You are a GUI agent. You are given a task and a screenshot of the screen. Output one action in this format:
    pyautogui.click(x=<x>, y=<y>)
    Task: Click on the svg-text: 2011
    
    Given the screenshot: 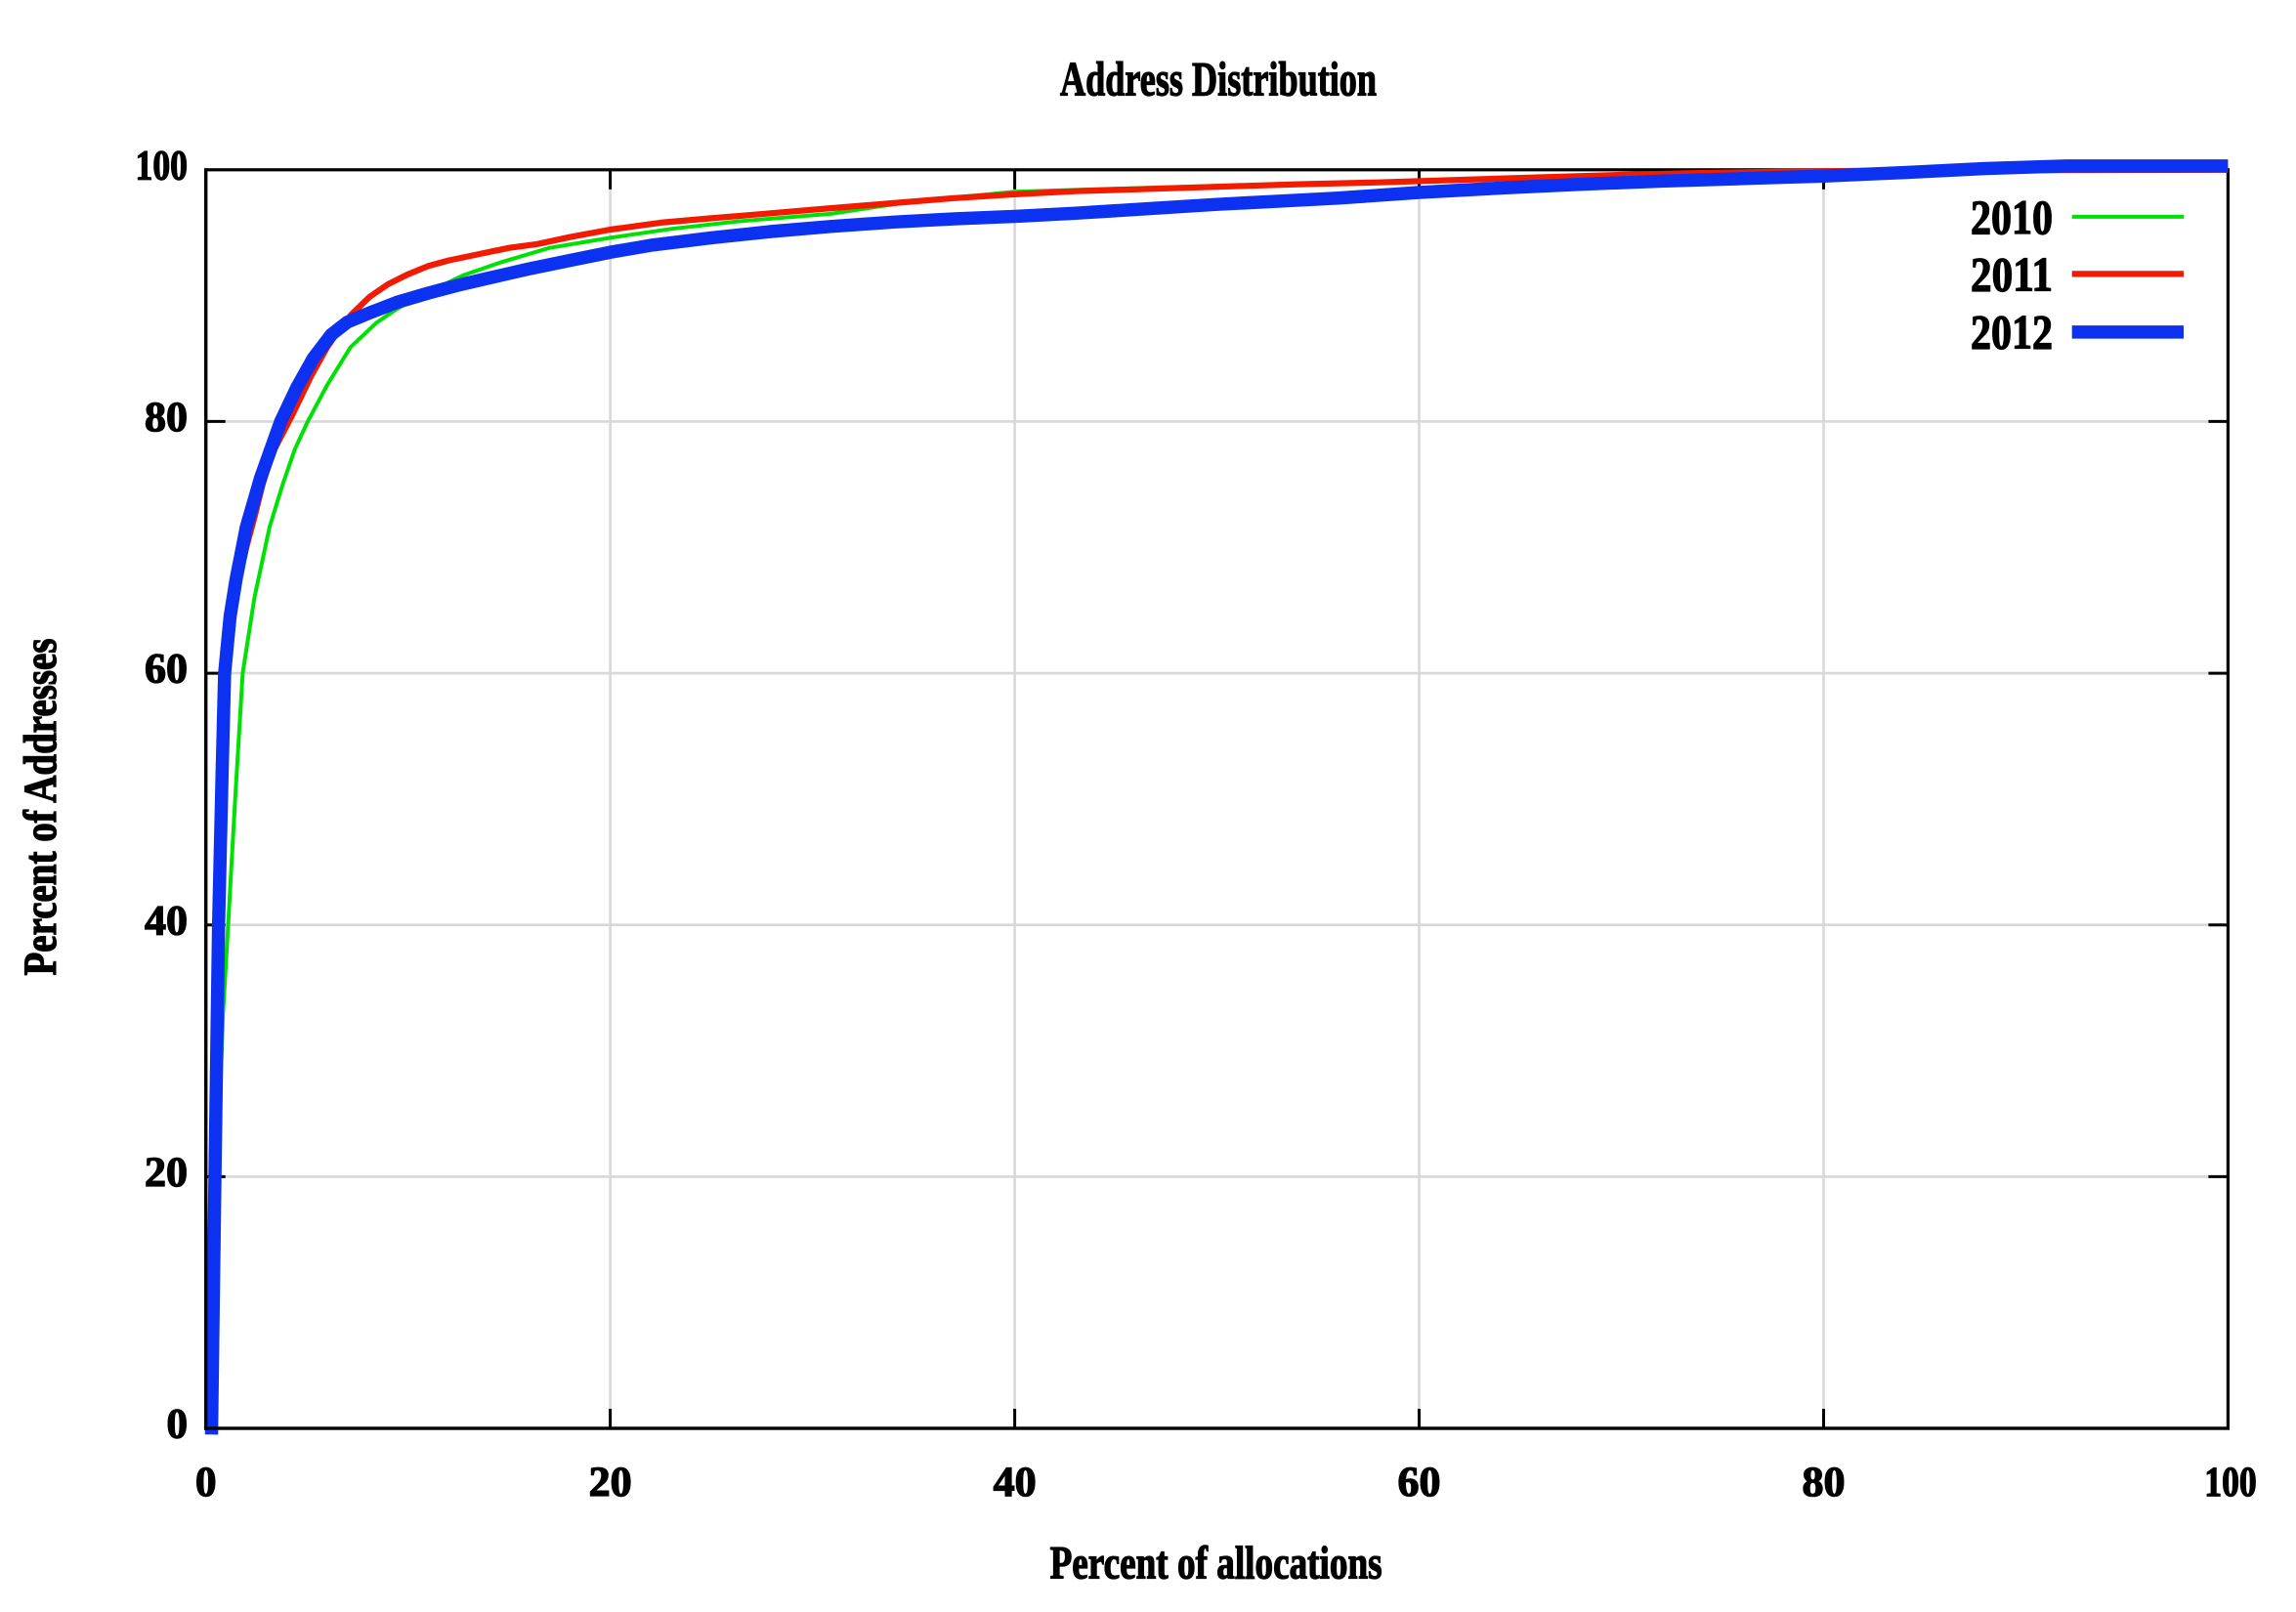 What is the action you would take?
    pyautogui.click(x=2012, y=274)
    